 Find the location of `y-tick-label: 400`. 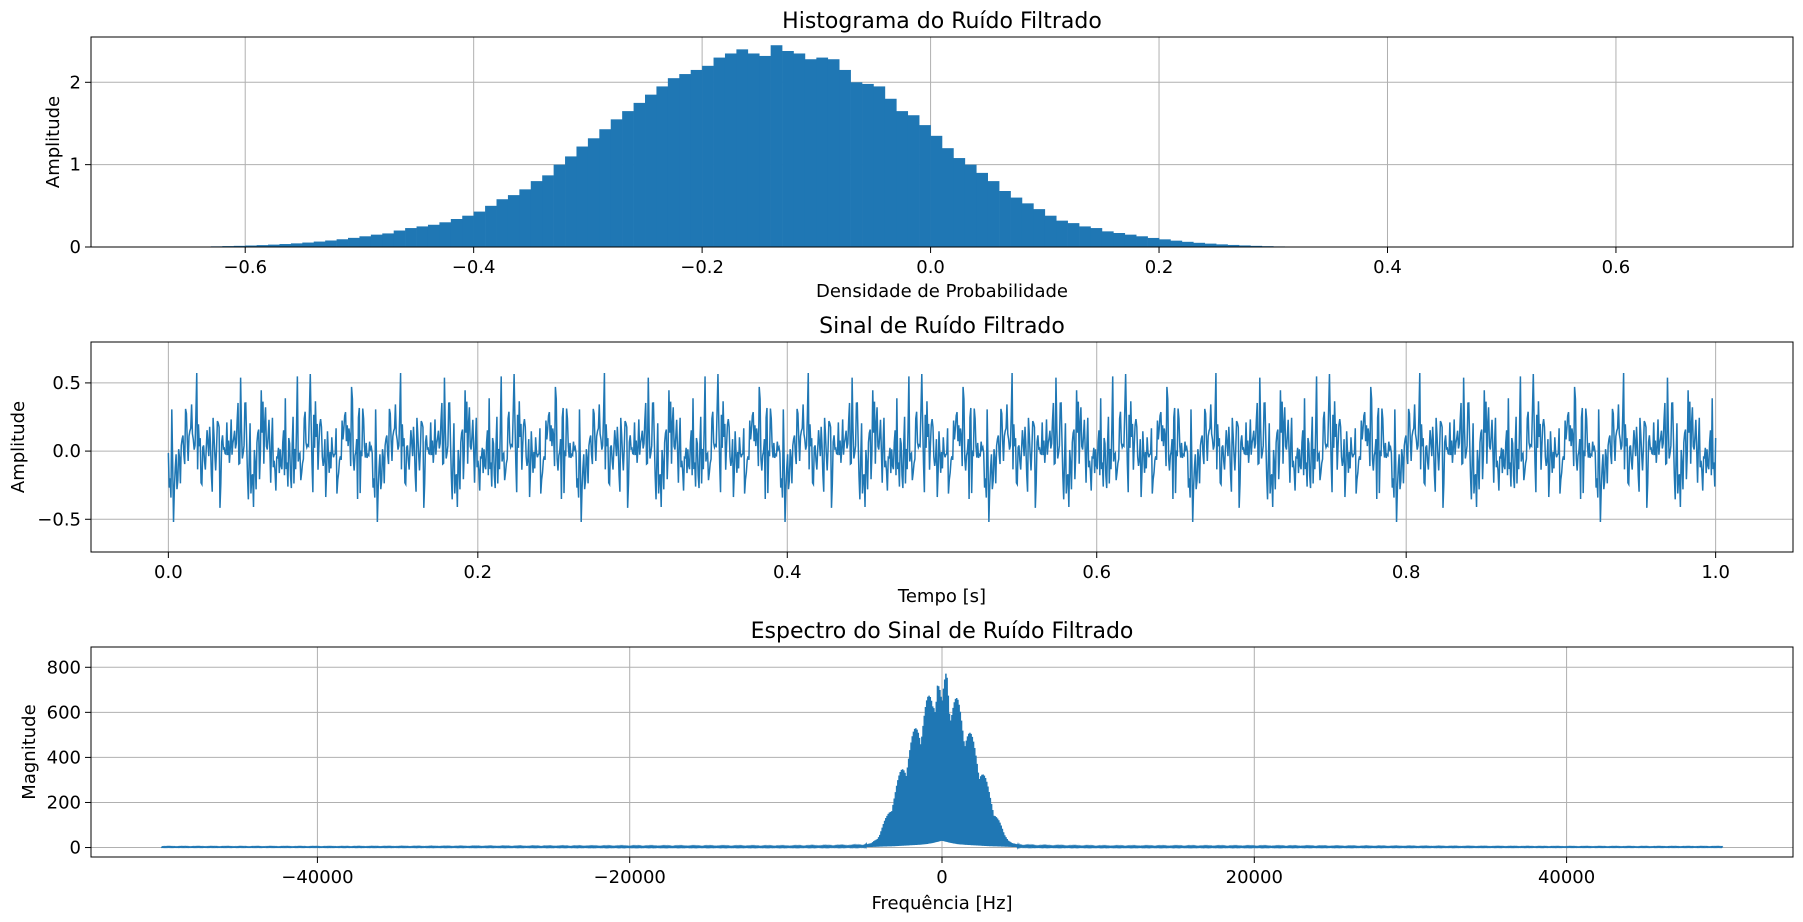

y-tick-label: 400 is located at coordinates (64, 757).